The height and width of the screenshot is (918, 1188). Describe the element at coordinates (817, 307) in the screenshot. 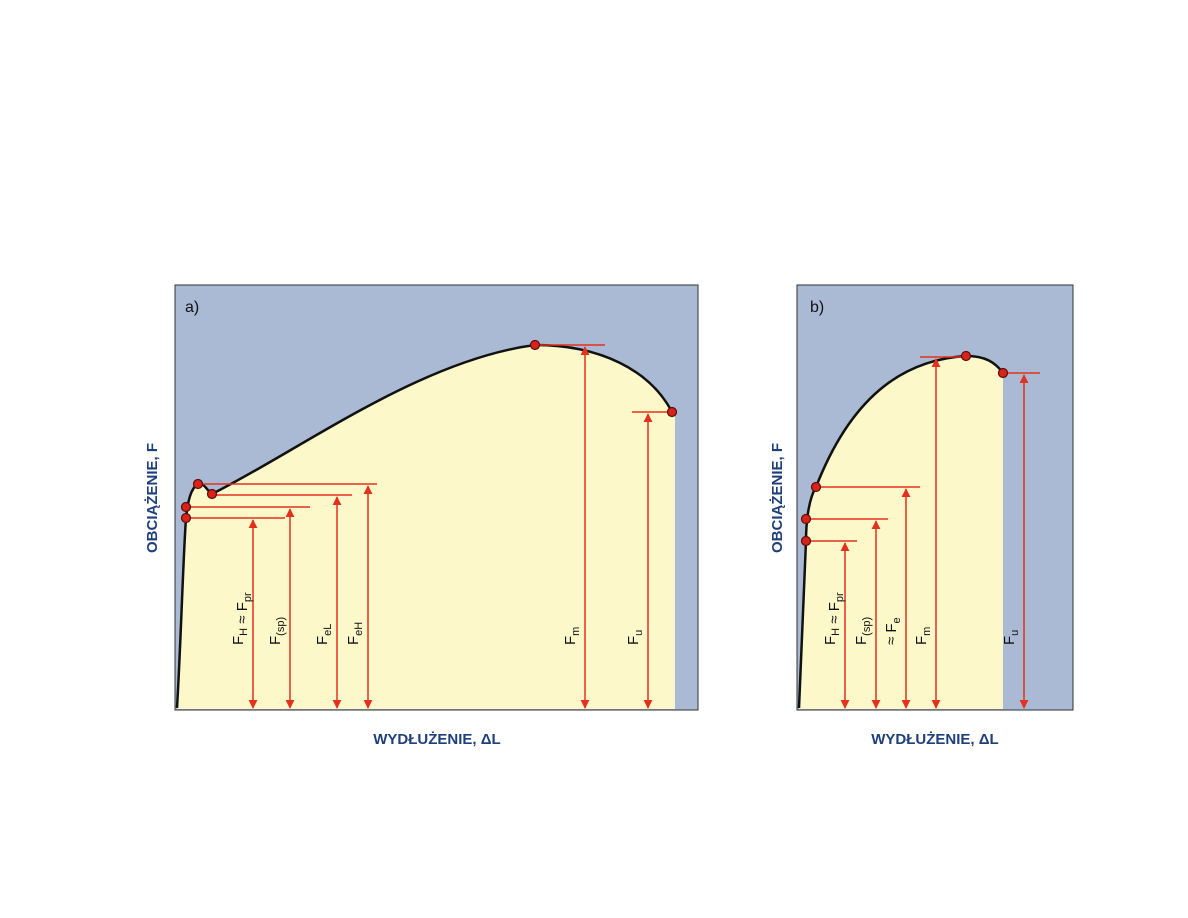

I see `panel-tag: b)` at that location.